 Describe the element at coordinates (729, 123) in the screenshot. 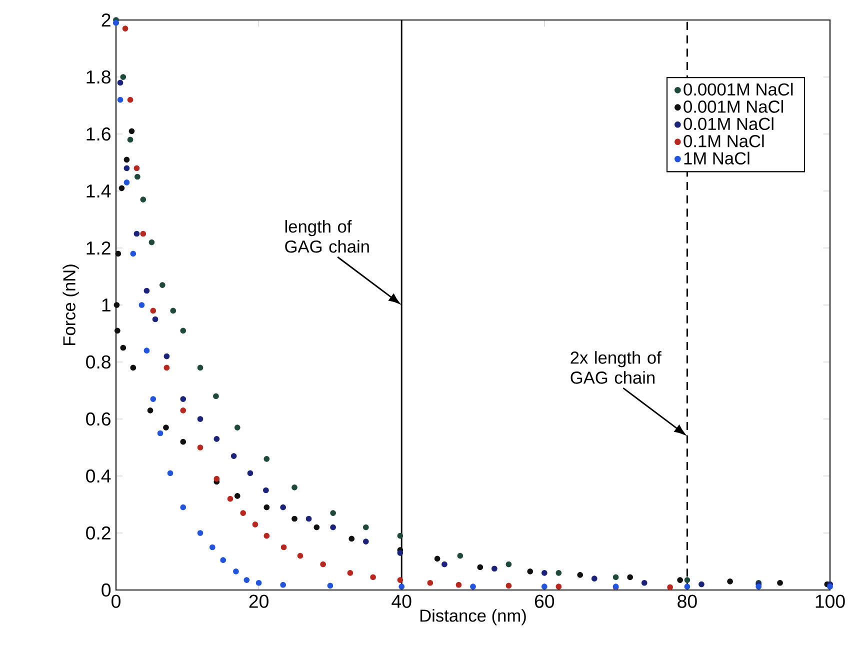

I see `legend-label: 0.01M NaCl` at that location.